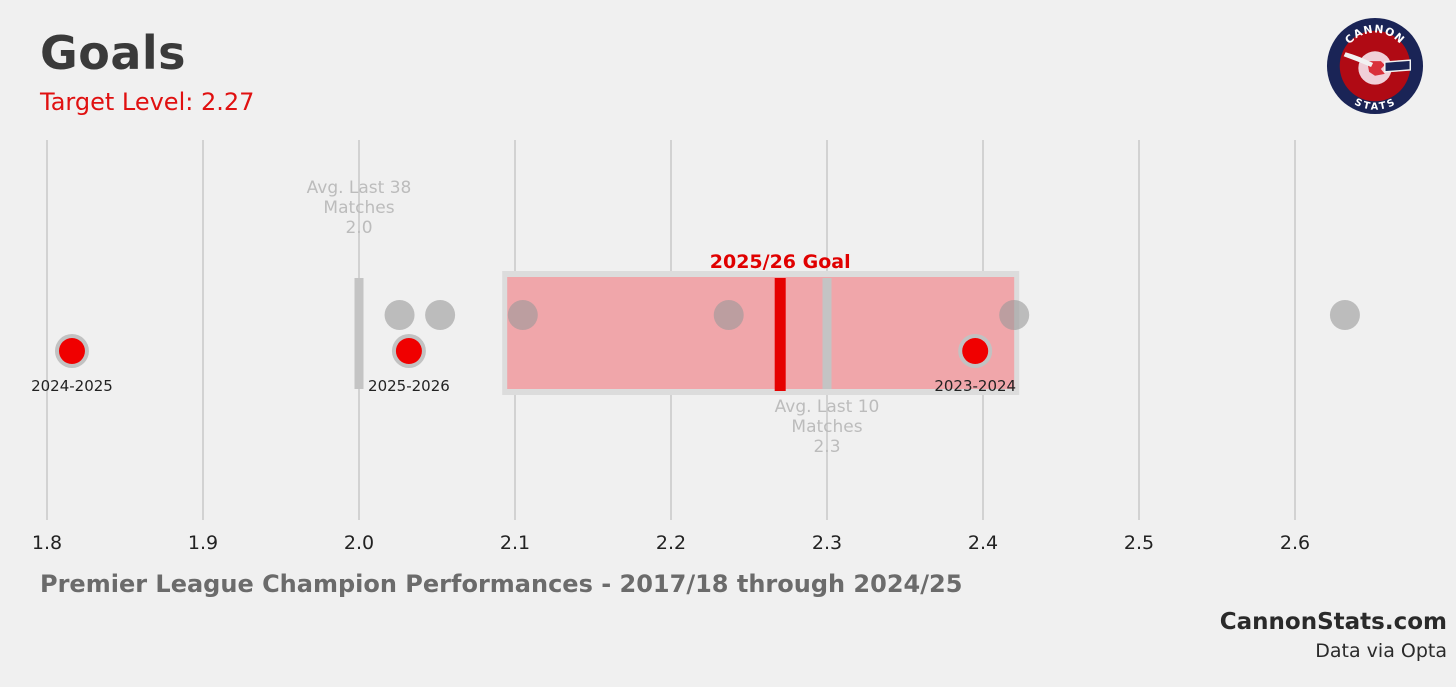  What do you see at coordinates (409, 386) in the screenshot?
I see `season-label: 2025-2026` at bounding box center [409, 386].